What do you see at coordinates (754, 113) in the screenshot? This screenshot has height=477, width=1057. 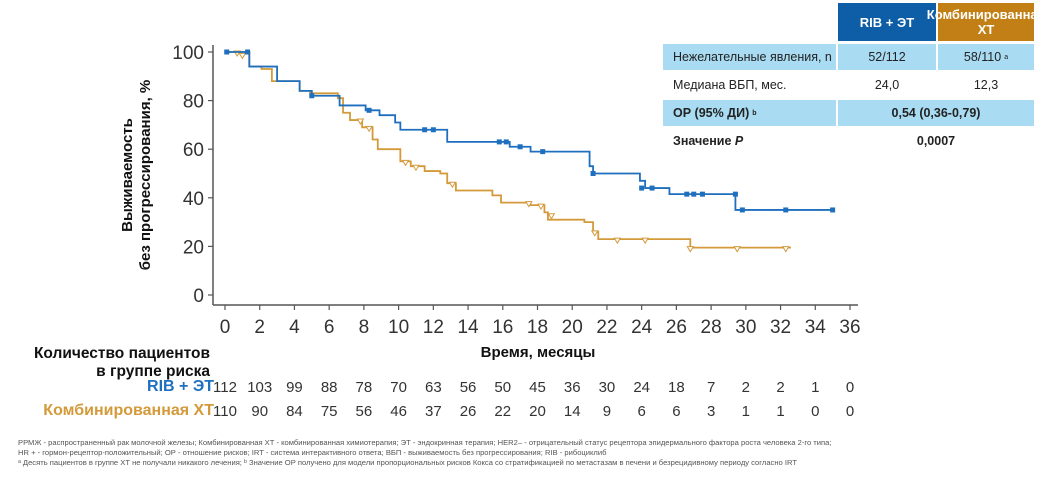 I see `footnote-marker-b: b` at bounding box center [754, 113].